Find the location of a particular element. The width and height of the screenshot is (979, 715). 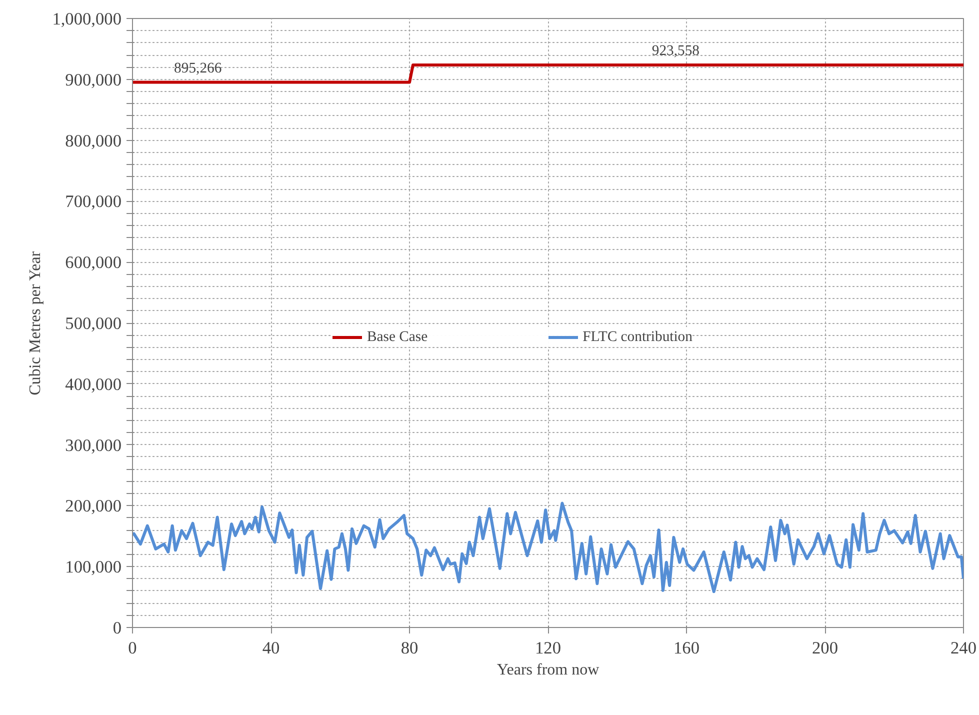

y-tick-label: 600,000 is located at coordinates (93, 262).